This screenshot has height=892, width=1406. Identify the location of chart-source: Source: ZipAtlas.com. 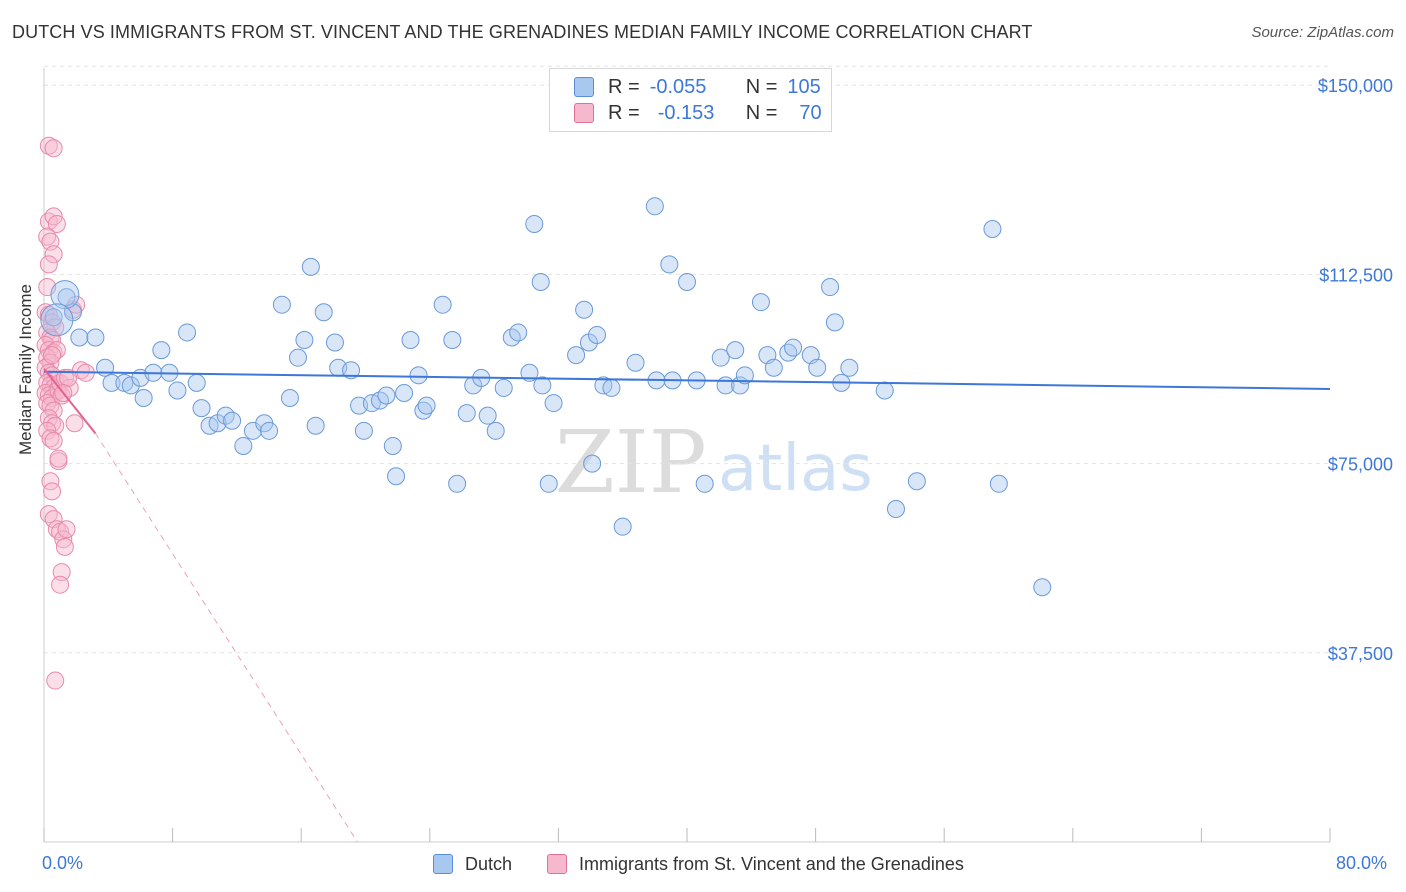
(1322, 32).